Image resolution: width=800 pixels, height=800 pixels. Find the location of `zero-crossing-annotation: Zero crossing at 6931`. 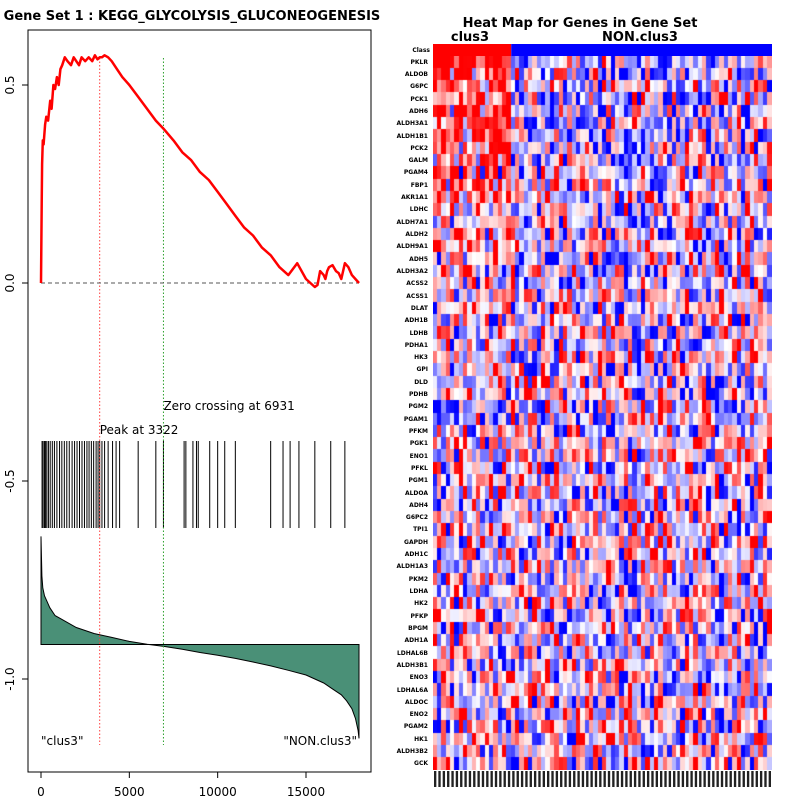

zero-crossing-annotation: Zero crossing at 6931 is located at coordinates (228, 406).